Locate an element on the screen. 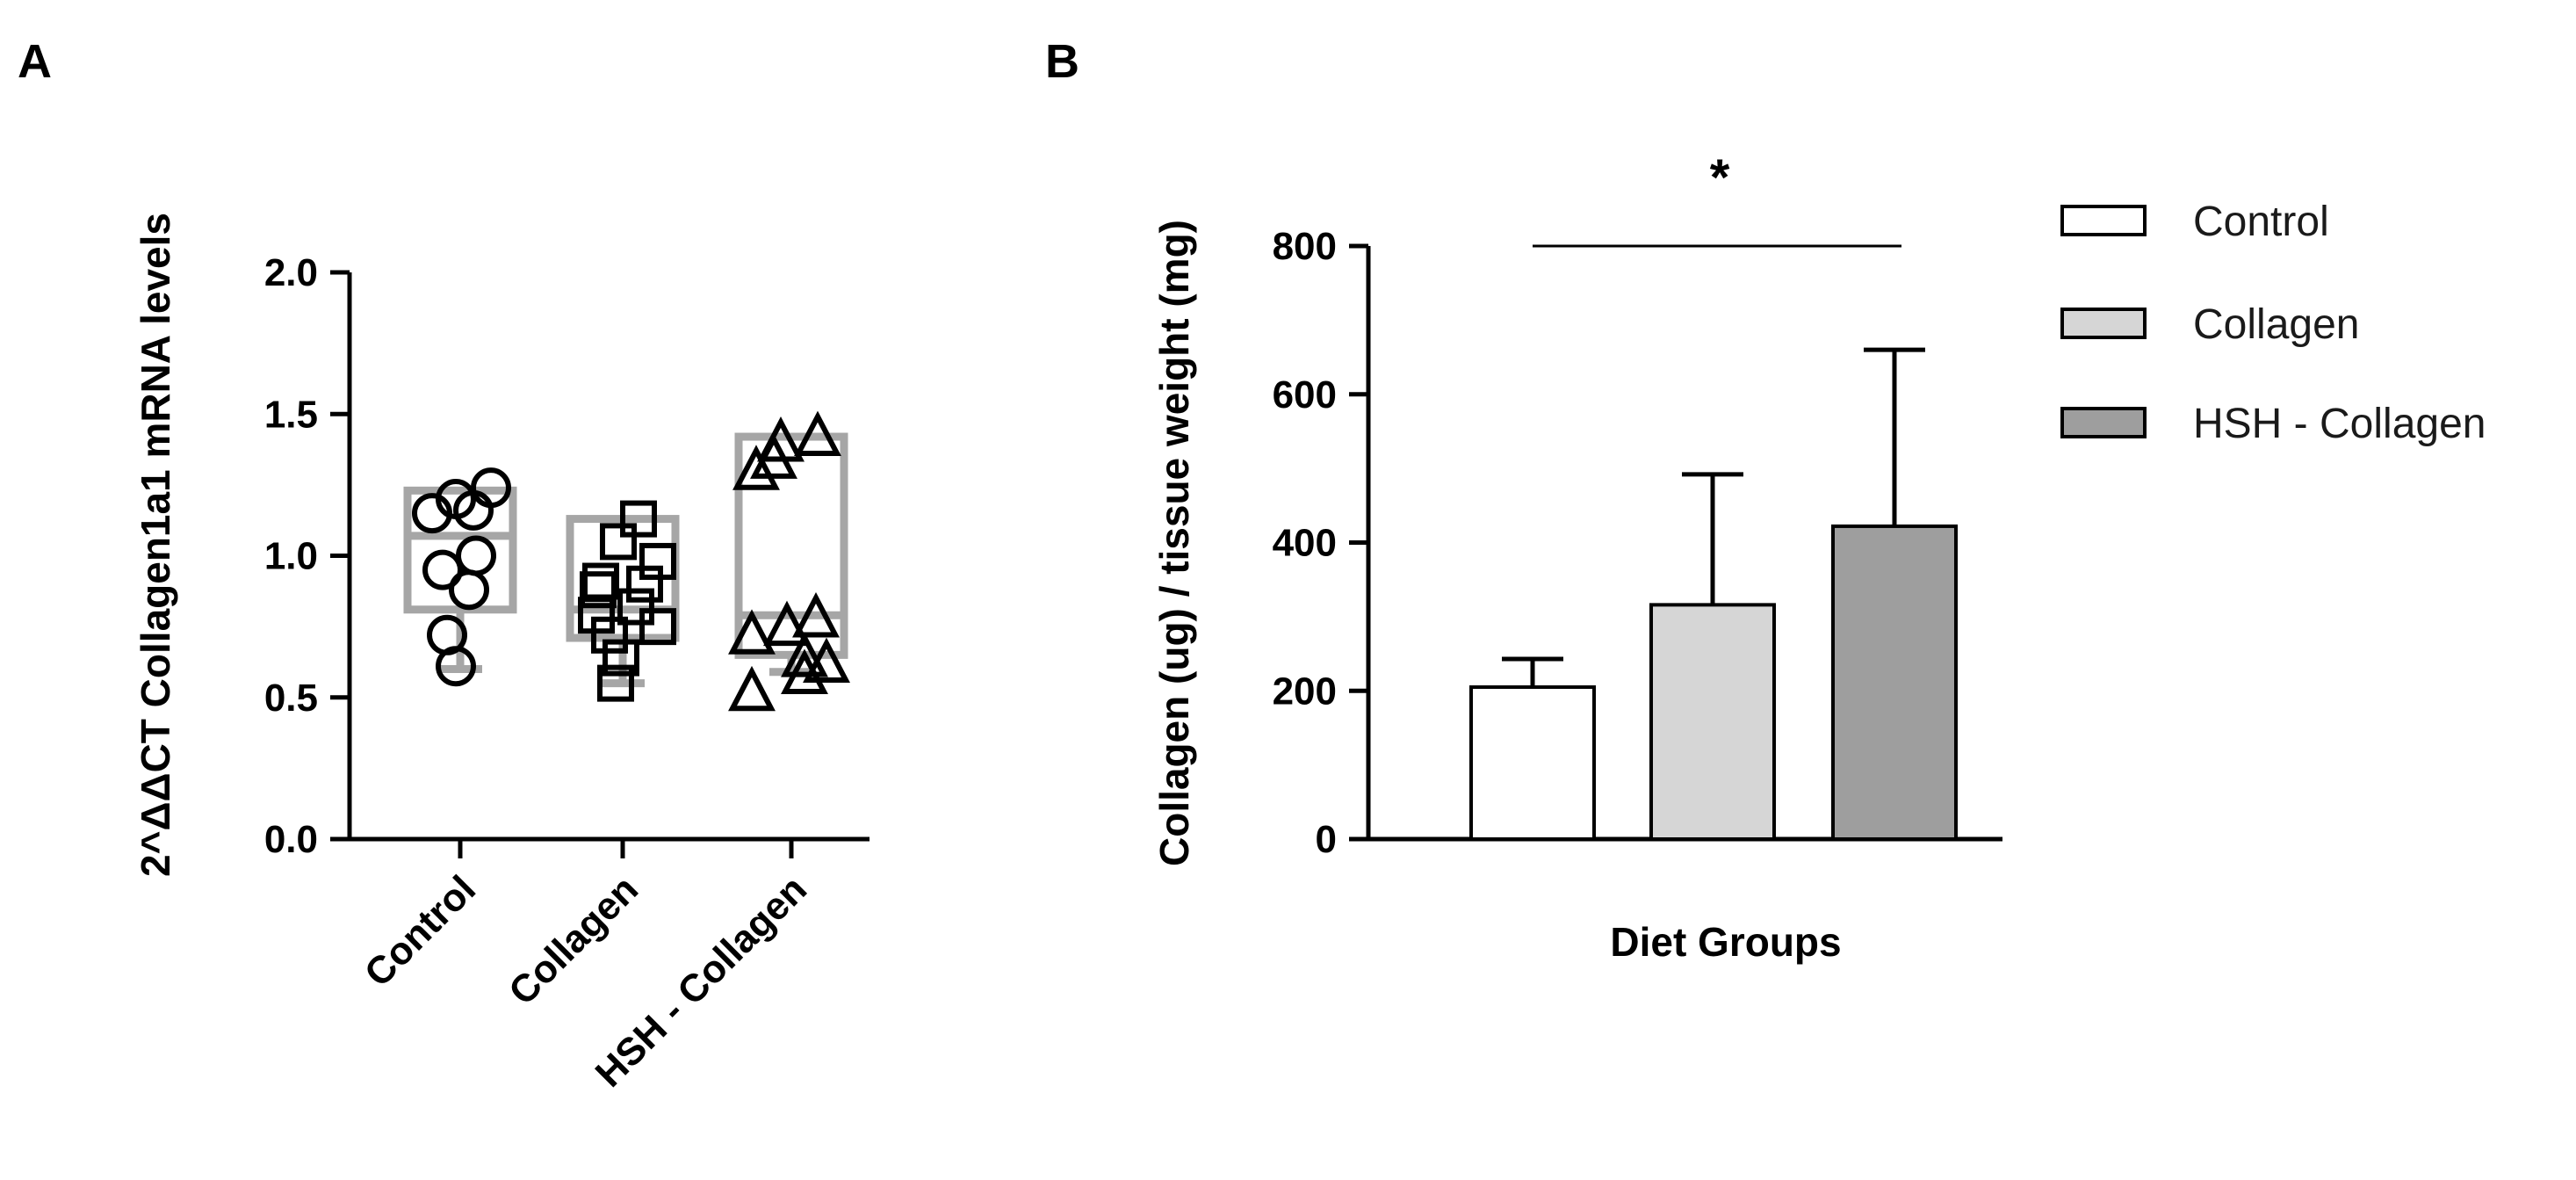 This screenshot has height=1180, width=2576. panel-a-x-tick-label: Control is located at coordinates (420, 931).